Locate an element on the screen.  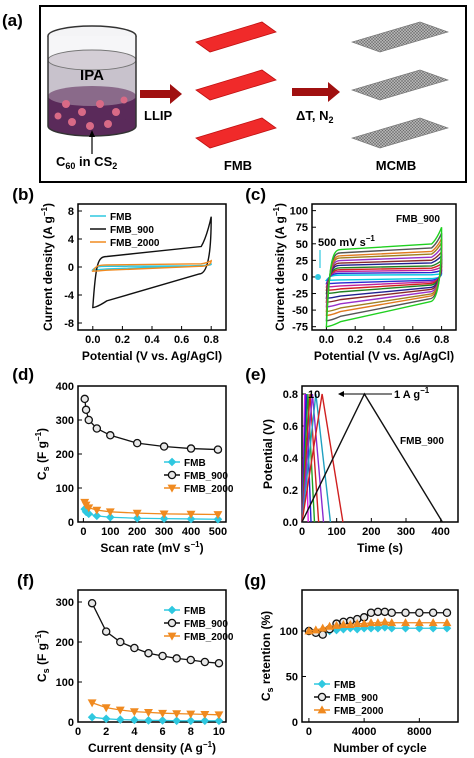
x-tick-label: 400 is located at coordinates (191, 532).